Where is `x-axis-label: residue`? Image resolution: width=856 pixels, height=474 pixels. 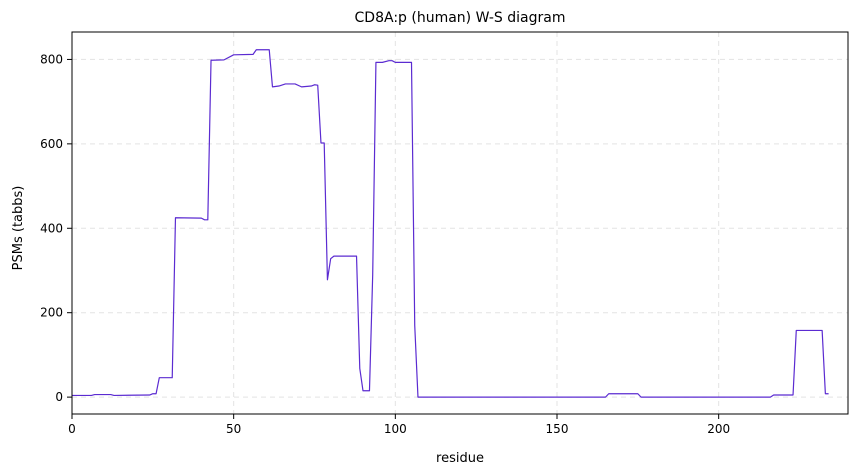 x-axis-label: residue is located at coordinates (460, 458).